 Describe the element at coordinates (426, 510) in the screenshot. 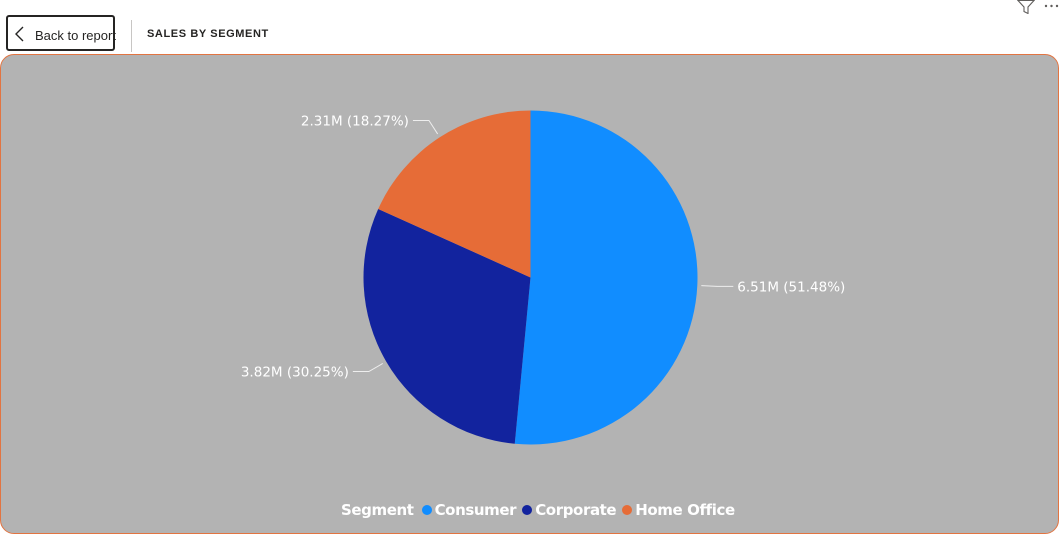

I see `legend-dot-consumer` at that location.